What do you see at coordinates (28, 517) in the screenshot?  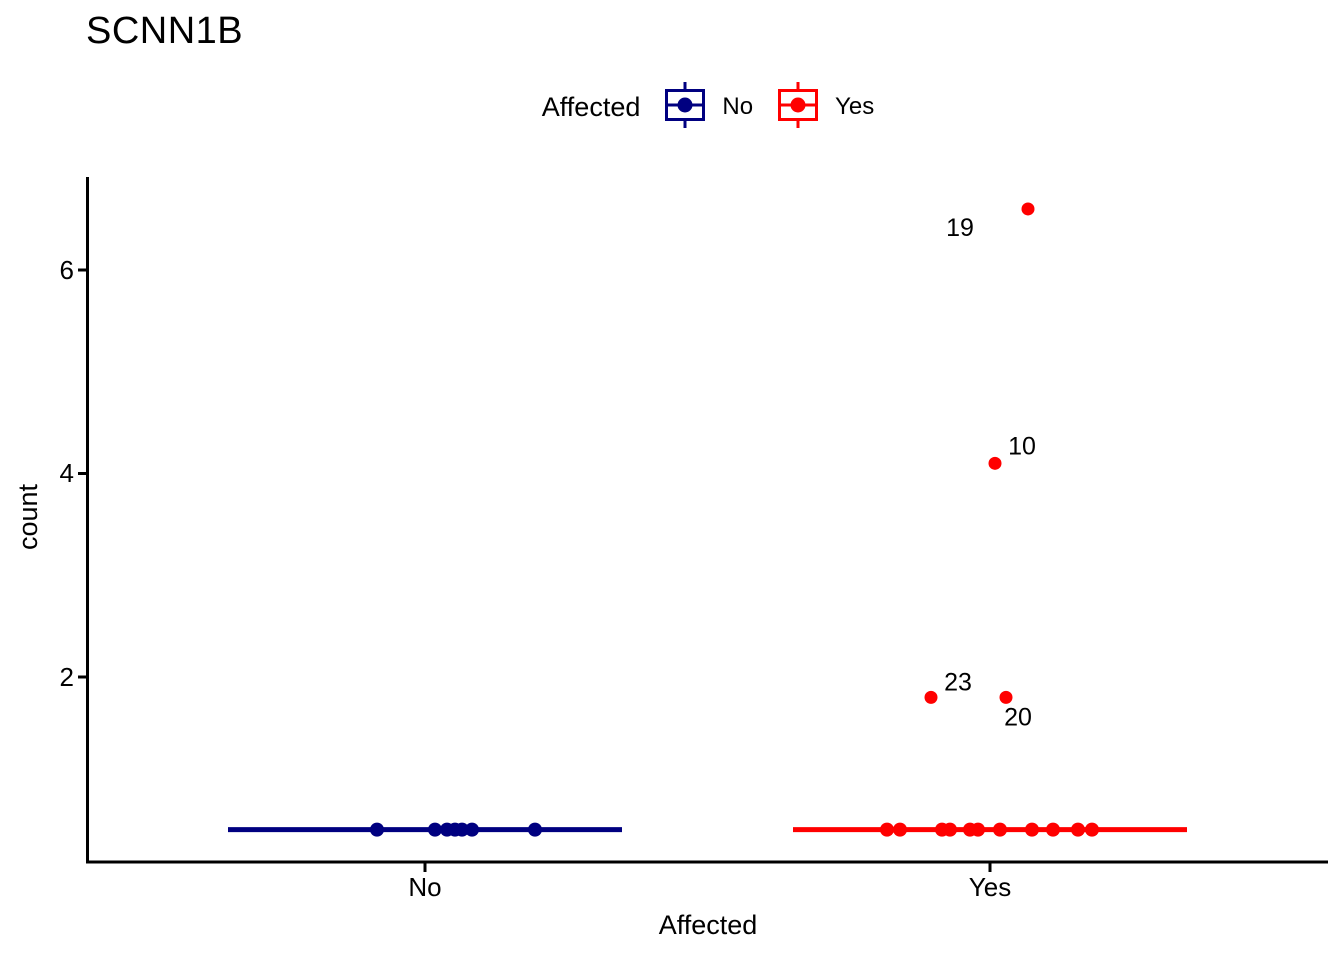 I see `y-axis-title: count` at bounding box center [28, 517].